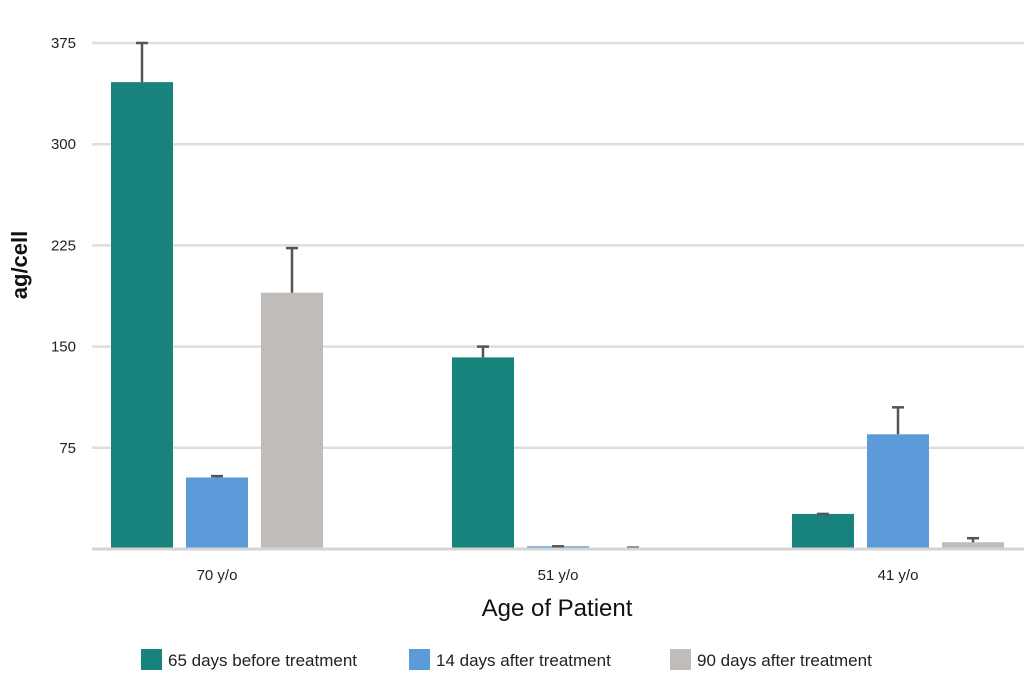 The image size is (1024, 686). I want to click on x-tick-labels: 70 y/o 51 y/o 41 y/o, so click(558, 575).